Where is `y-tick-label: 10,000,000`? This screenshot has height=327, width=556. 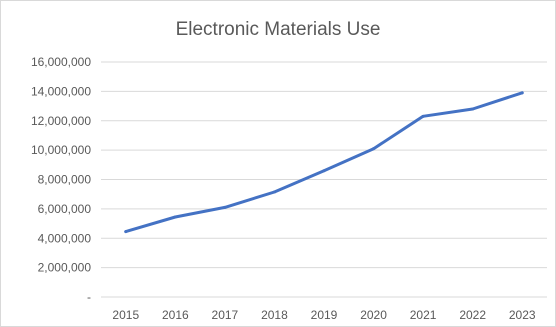 y-tick-label: 10,000,000 is located at coordinates (61, 150).